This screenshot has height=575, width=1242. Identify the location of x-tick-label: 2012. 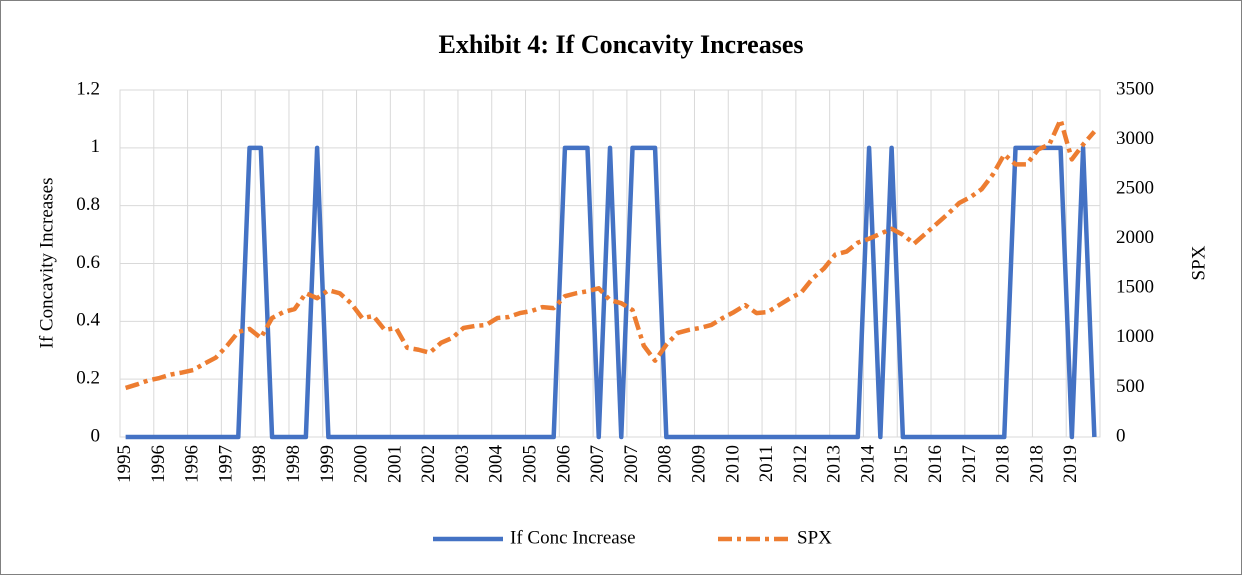
(800, 464).